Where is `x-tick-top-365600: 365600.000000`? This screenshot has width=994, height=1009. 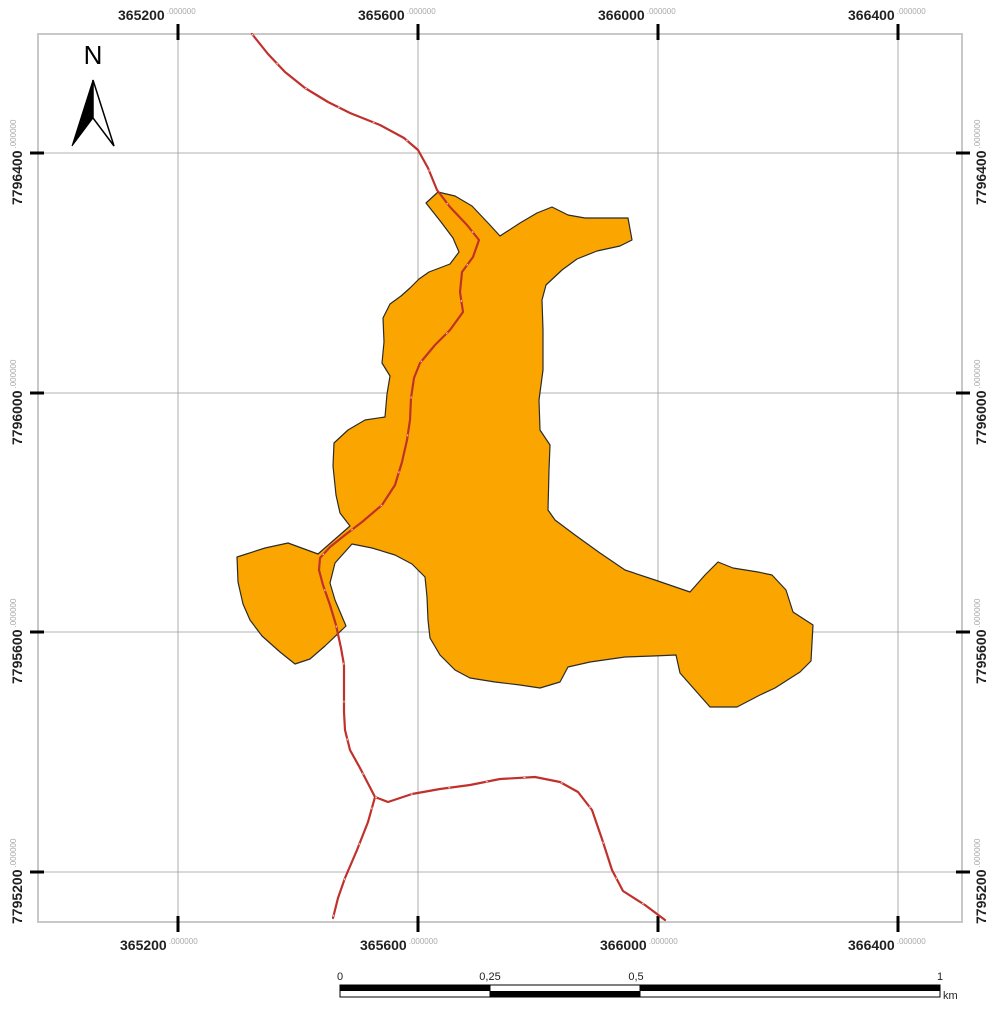
x-tick-top-365600: 365600.000000 is located at coordinates (397, 15).